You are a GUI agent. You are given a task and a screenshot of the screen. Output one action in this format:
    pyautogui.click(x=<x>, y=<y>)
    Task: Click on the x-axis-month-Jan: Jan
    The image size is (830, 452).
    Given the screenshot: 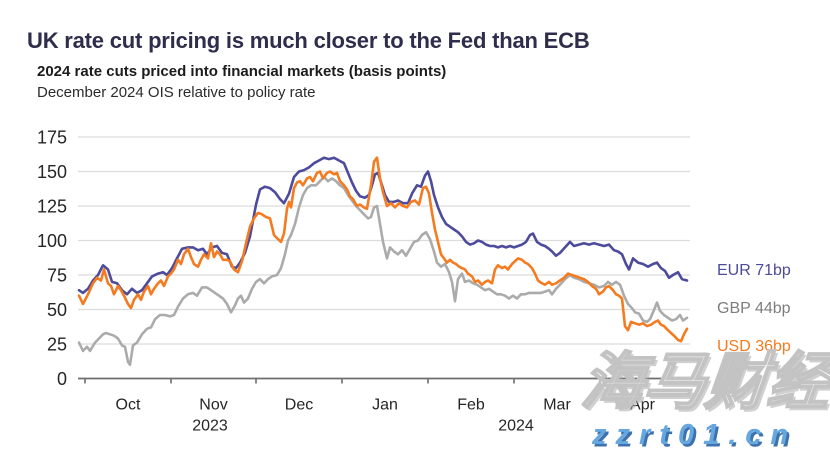 What is the action you would take?
    pyautogui.click(x=385, y=405)
    